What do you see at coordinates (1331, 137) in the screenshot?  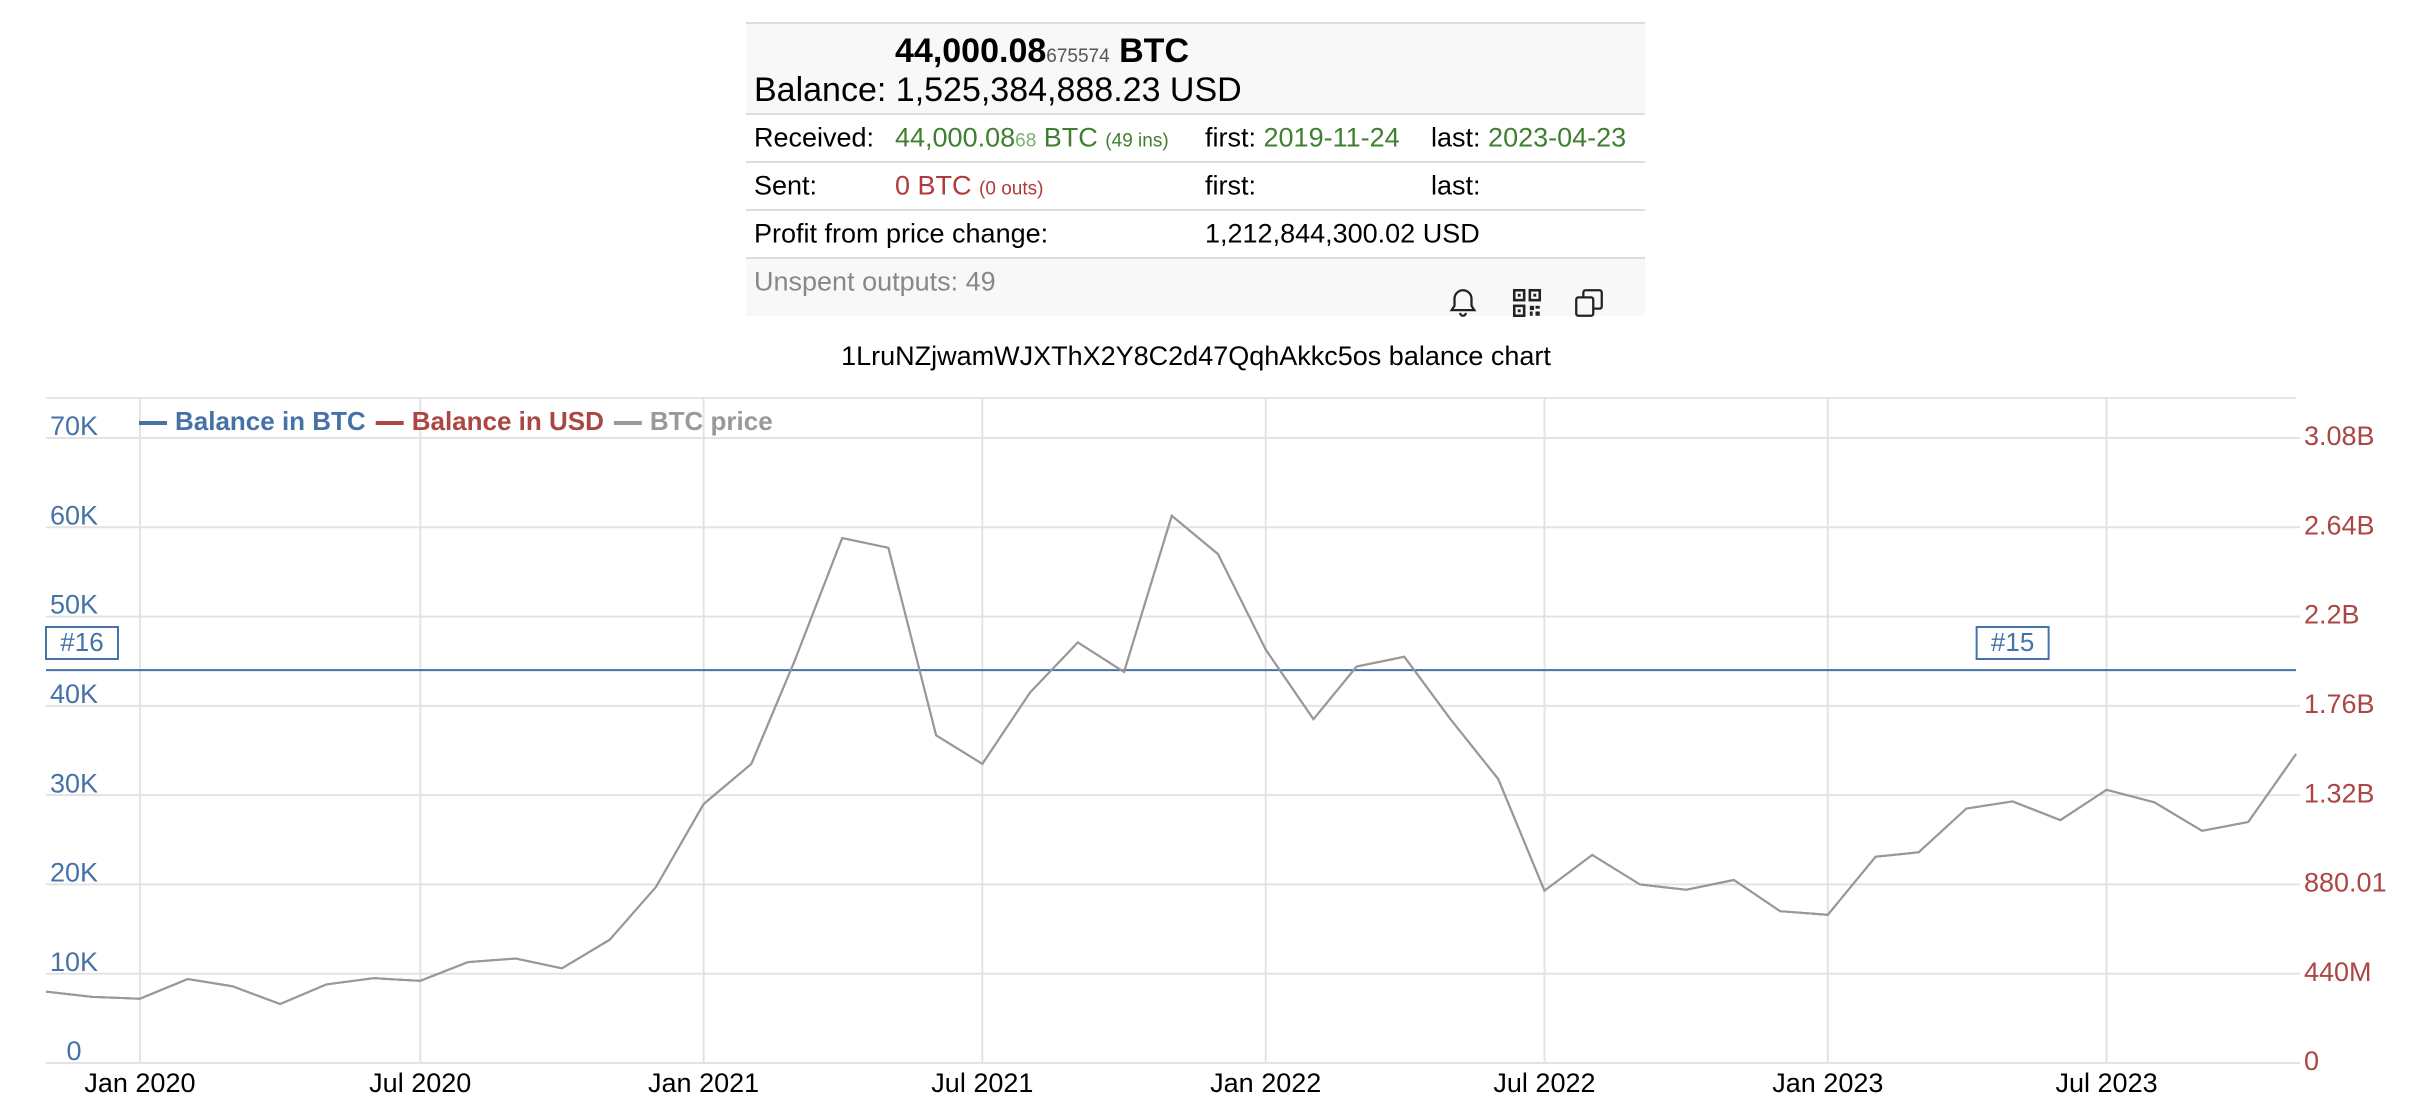 I see `first-date: 2019-11-24` at bounding box center [1331, 137].